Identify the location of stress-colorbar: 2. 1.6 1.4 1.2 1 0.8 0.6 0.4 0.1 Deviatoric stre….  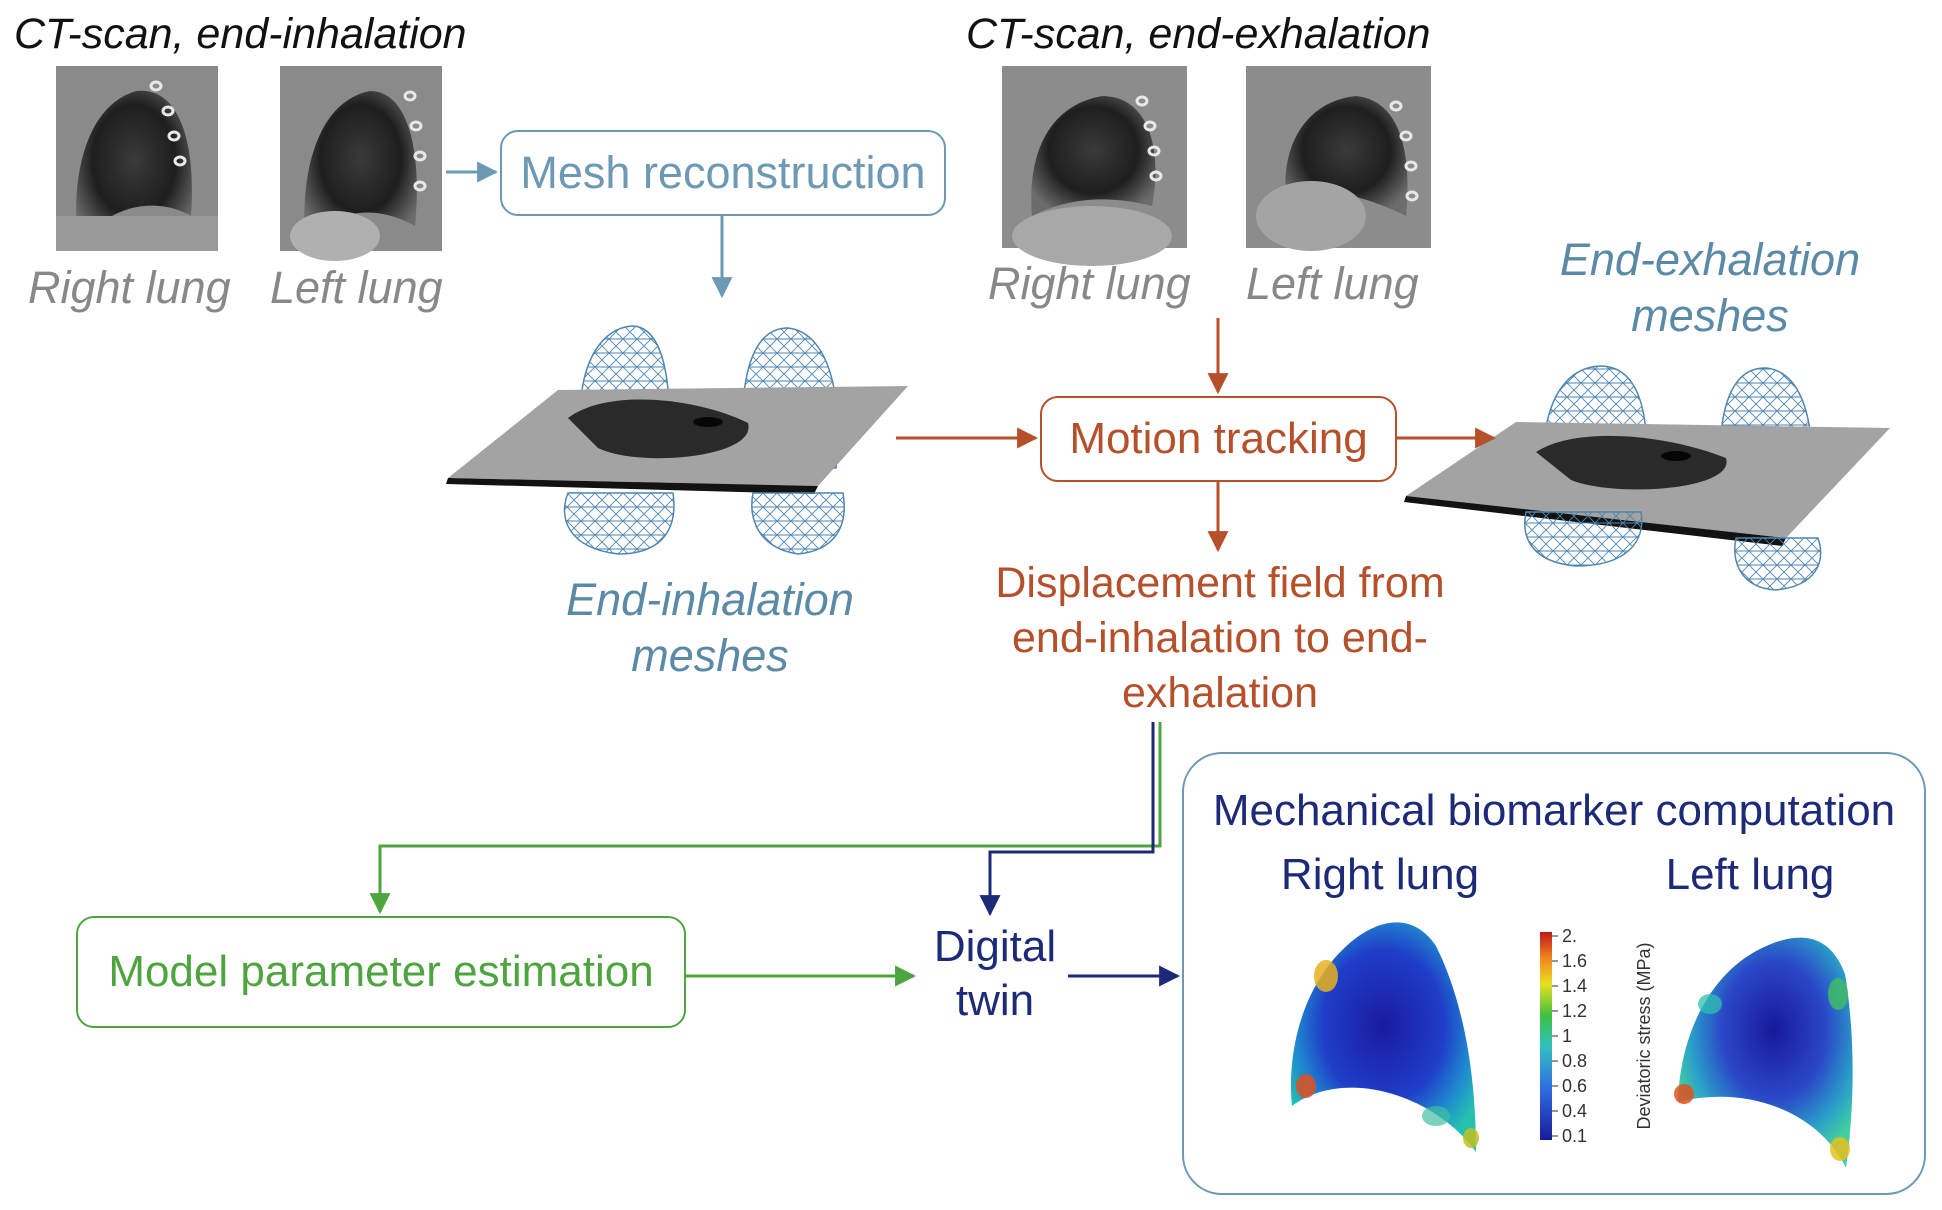
(1597, 1036).